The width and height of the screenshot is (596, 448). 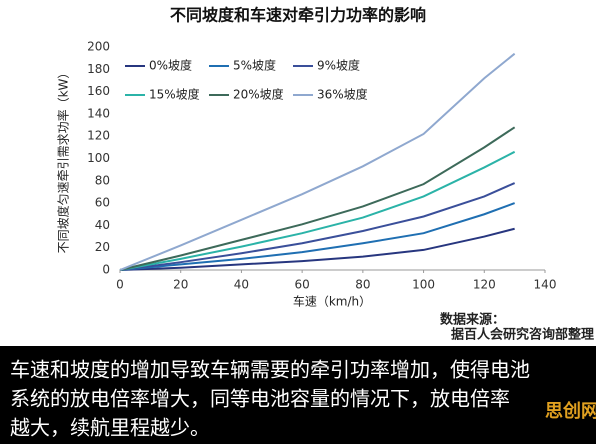 I want to click on x-axis-label: 车速（km/h）, so click(x=332, y=301).